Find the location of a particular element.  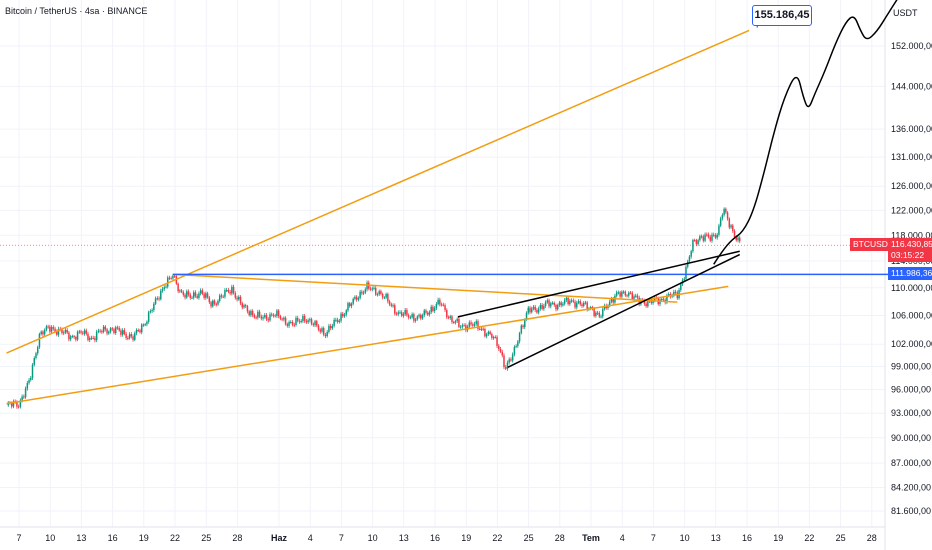

y-tick-label: 106.000,00 is located at coordinates (911, 315).